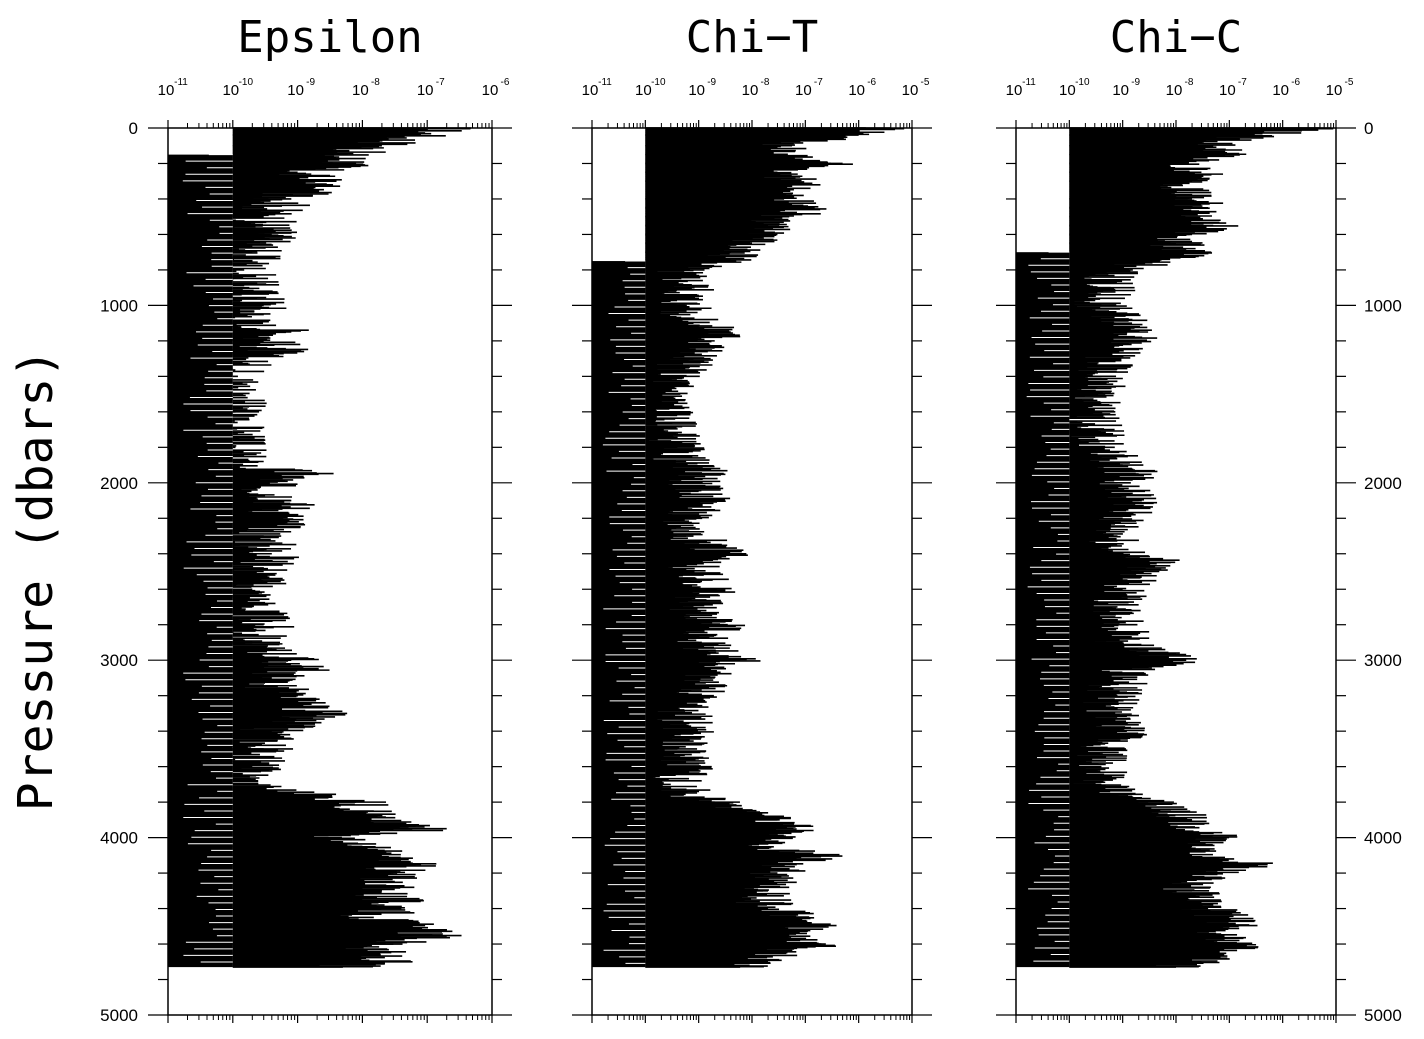  I want to click on chart-title: Chi−T, so click(752, 37).